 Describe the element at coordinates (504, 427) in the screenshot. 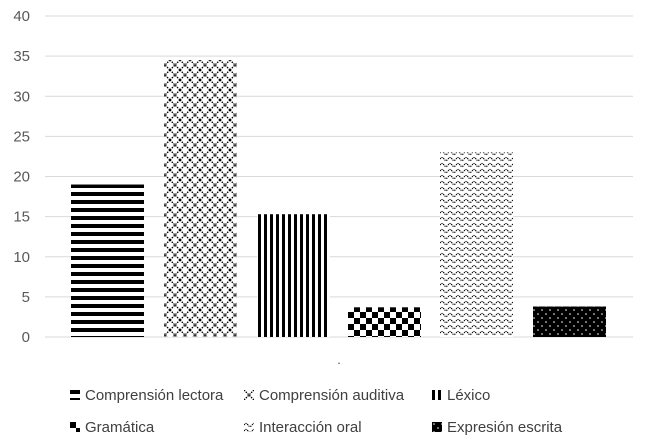

I see `legend-label: Expresión escrita` at that location.